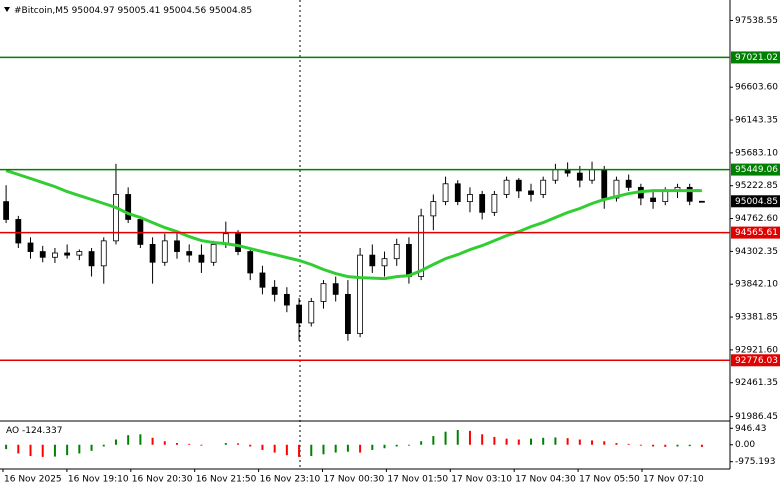 The width and height of the screenshot is (781, 489). Describe the element at coordinates (162, 480) in the screenshot. I see `x-tick-label: 16 Nov 20:30` at that location.